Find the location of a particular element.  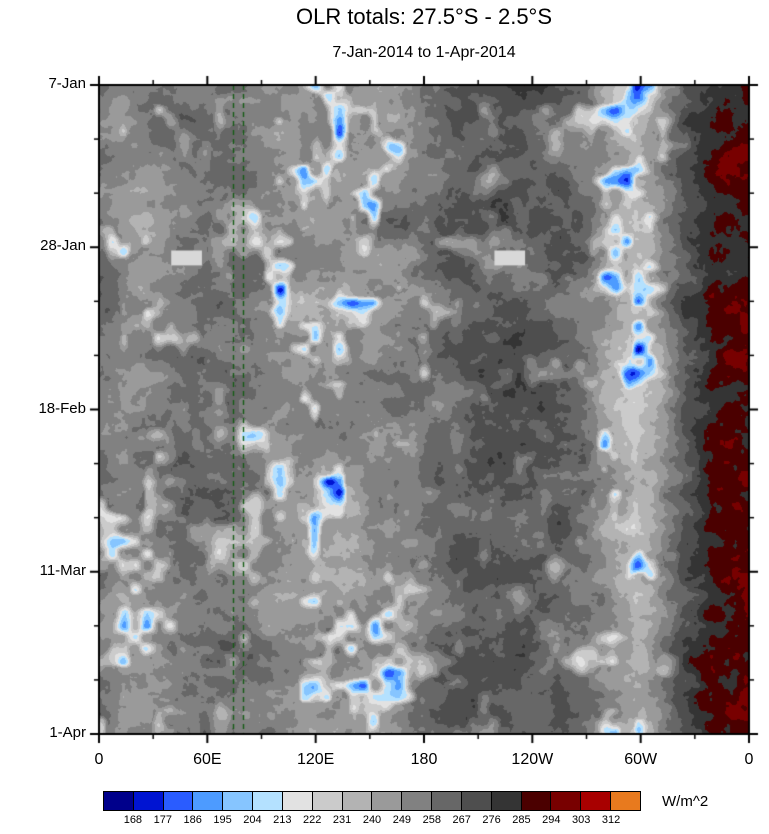

colorbar is located at coordinates (372, 801).